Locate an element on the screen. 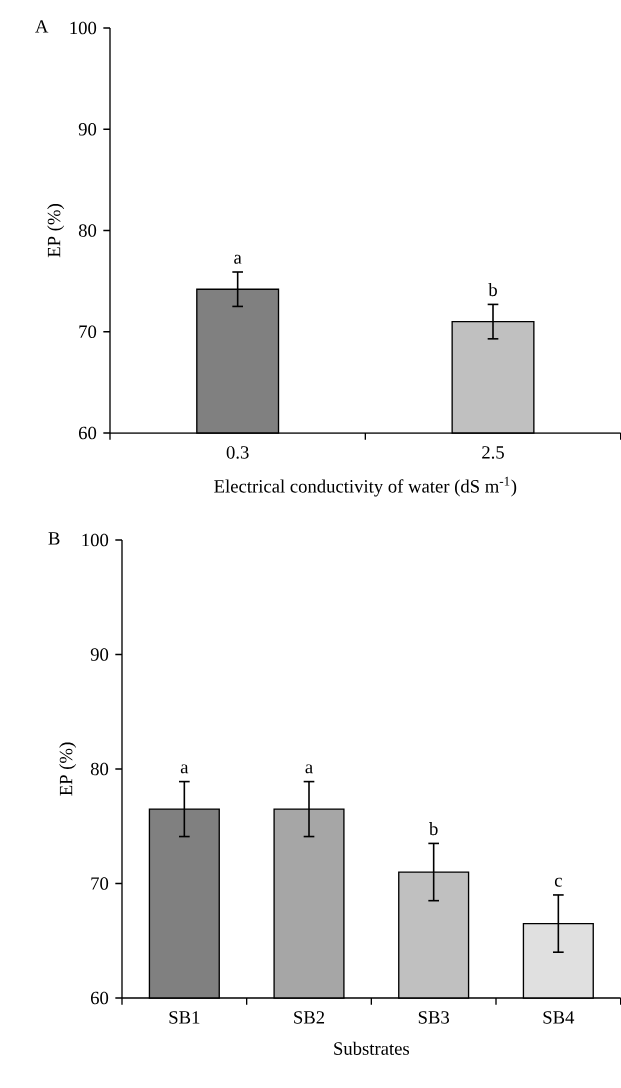 This screenshot has width=621, height=1088. x-axis-title: Electrical conductivity of water (dS m$^{-1}$) is located at coordinates (365, 486).